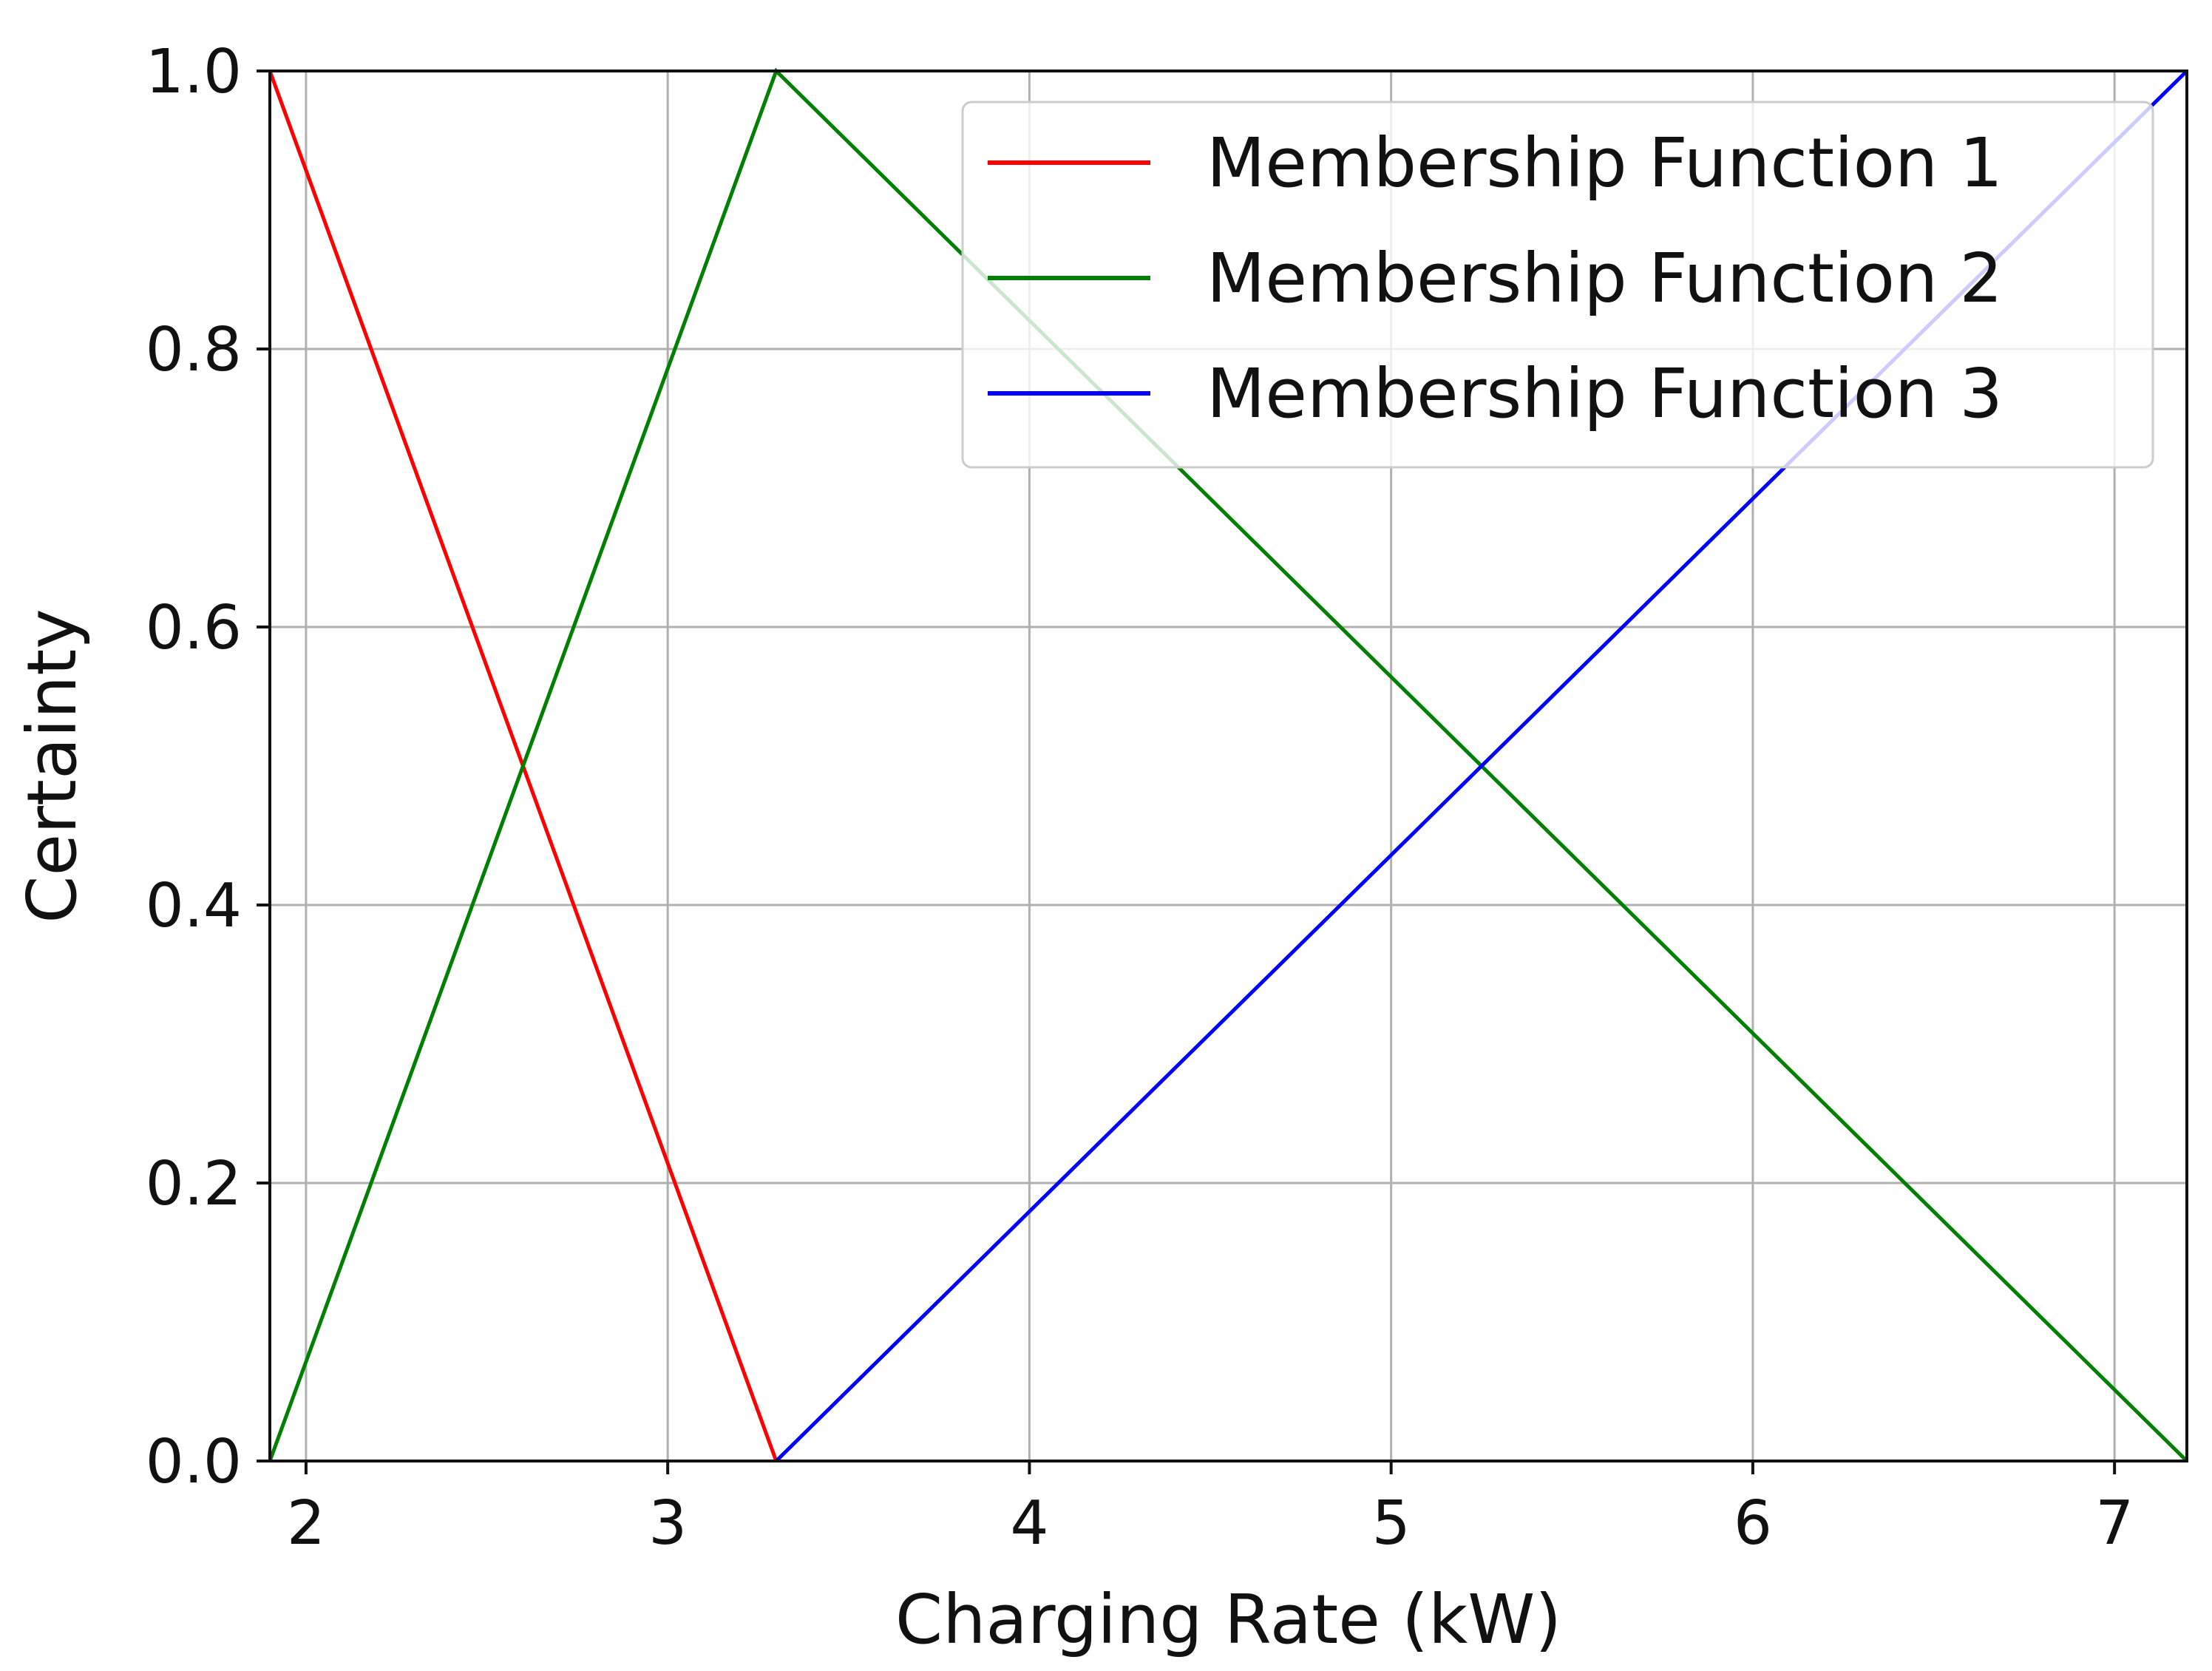 The height and width of the screenshot is (1671, 2212). I want to click on y-tick-label: 0.6, so click(194, 628).